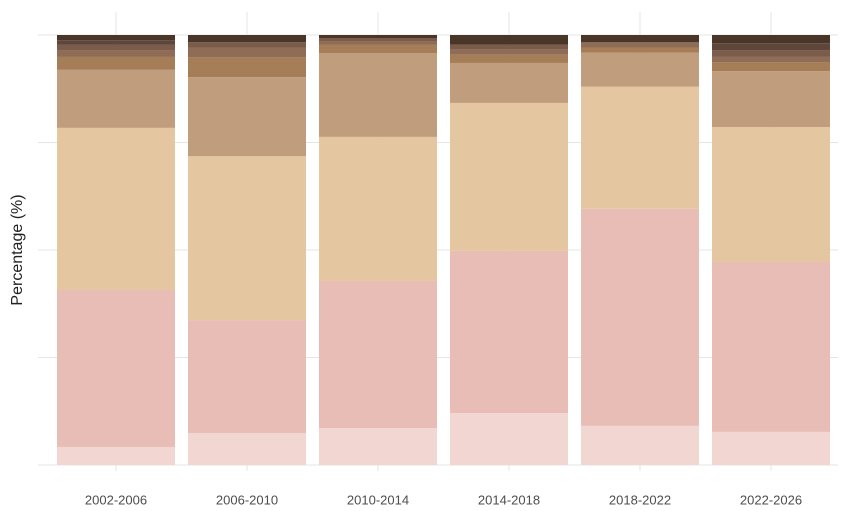 The height and width of the screenshot is (511, 842). Describe the element at coordinates (771, 499) in the screenshot. I see `x-tick-label: 2022-2026` at that location.